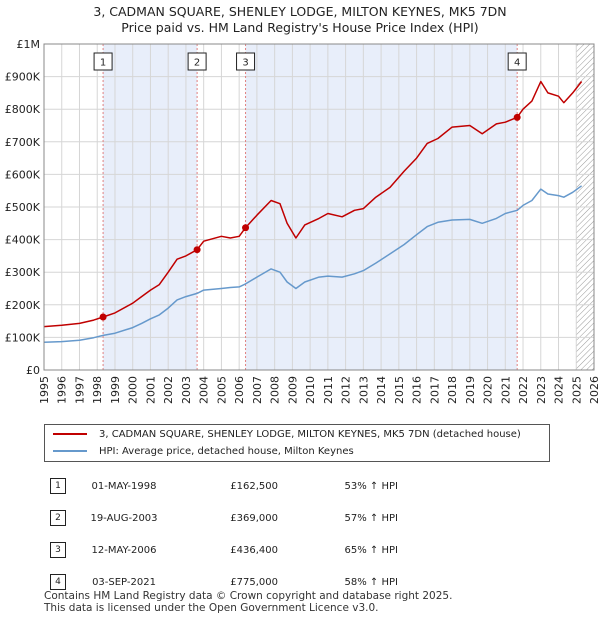  Describe the element at coordinates (97, 390) in the screenshot. I see `x-tick-label: 1998` at that location.